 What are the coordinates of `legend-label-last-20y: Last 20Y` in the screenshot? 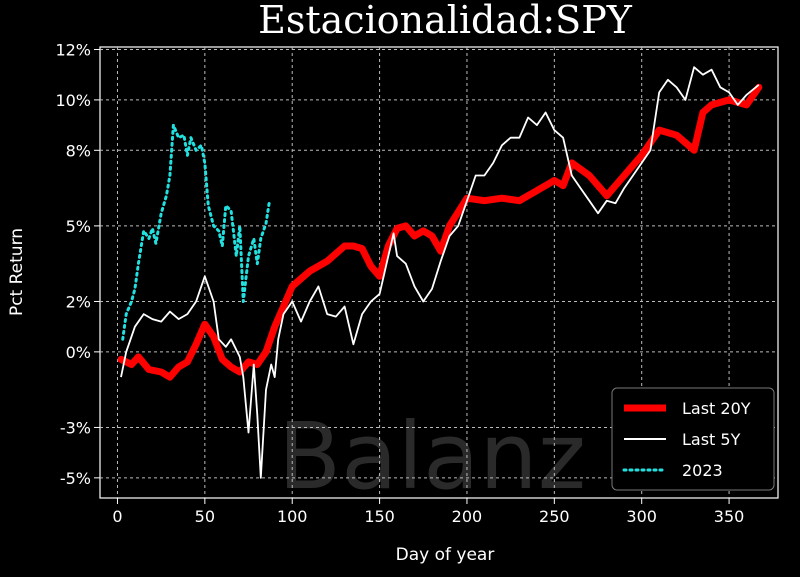 It's located at (716, 408).